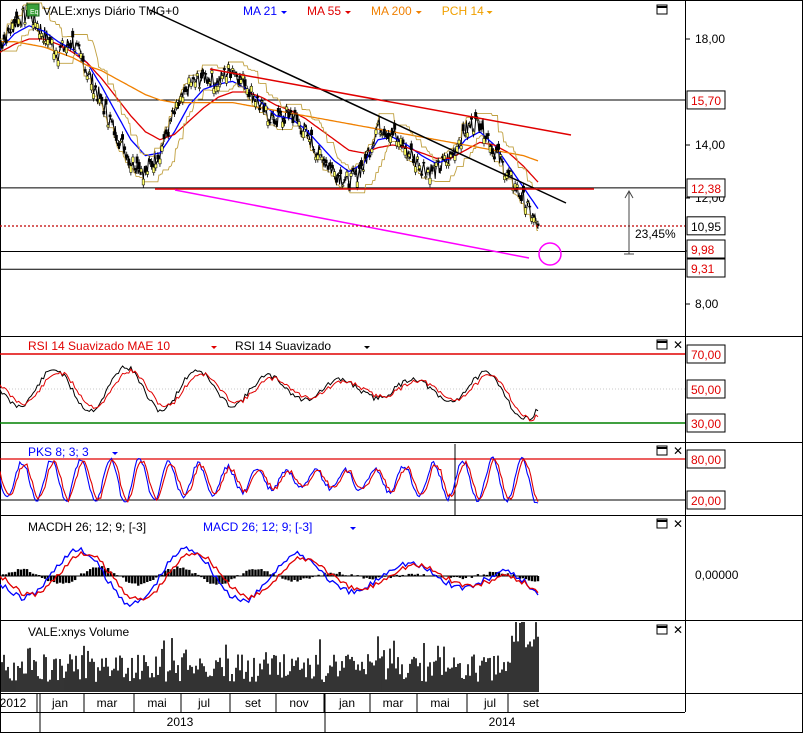  I want to click on rsi-smoothed-line, so click(269, 394).